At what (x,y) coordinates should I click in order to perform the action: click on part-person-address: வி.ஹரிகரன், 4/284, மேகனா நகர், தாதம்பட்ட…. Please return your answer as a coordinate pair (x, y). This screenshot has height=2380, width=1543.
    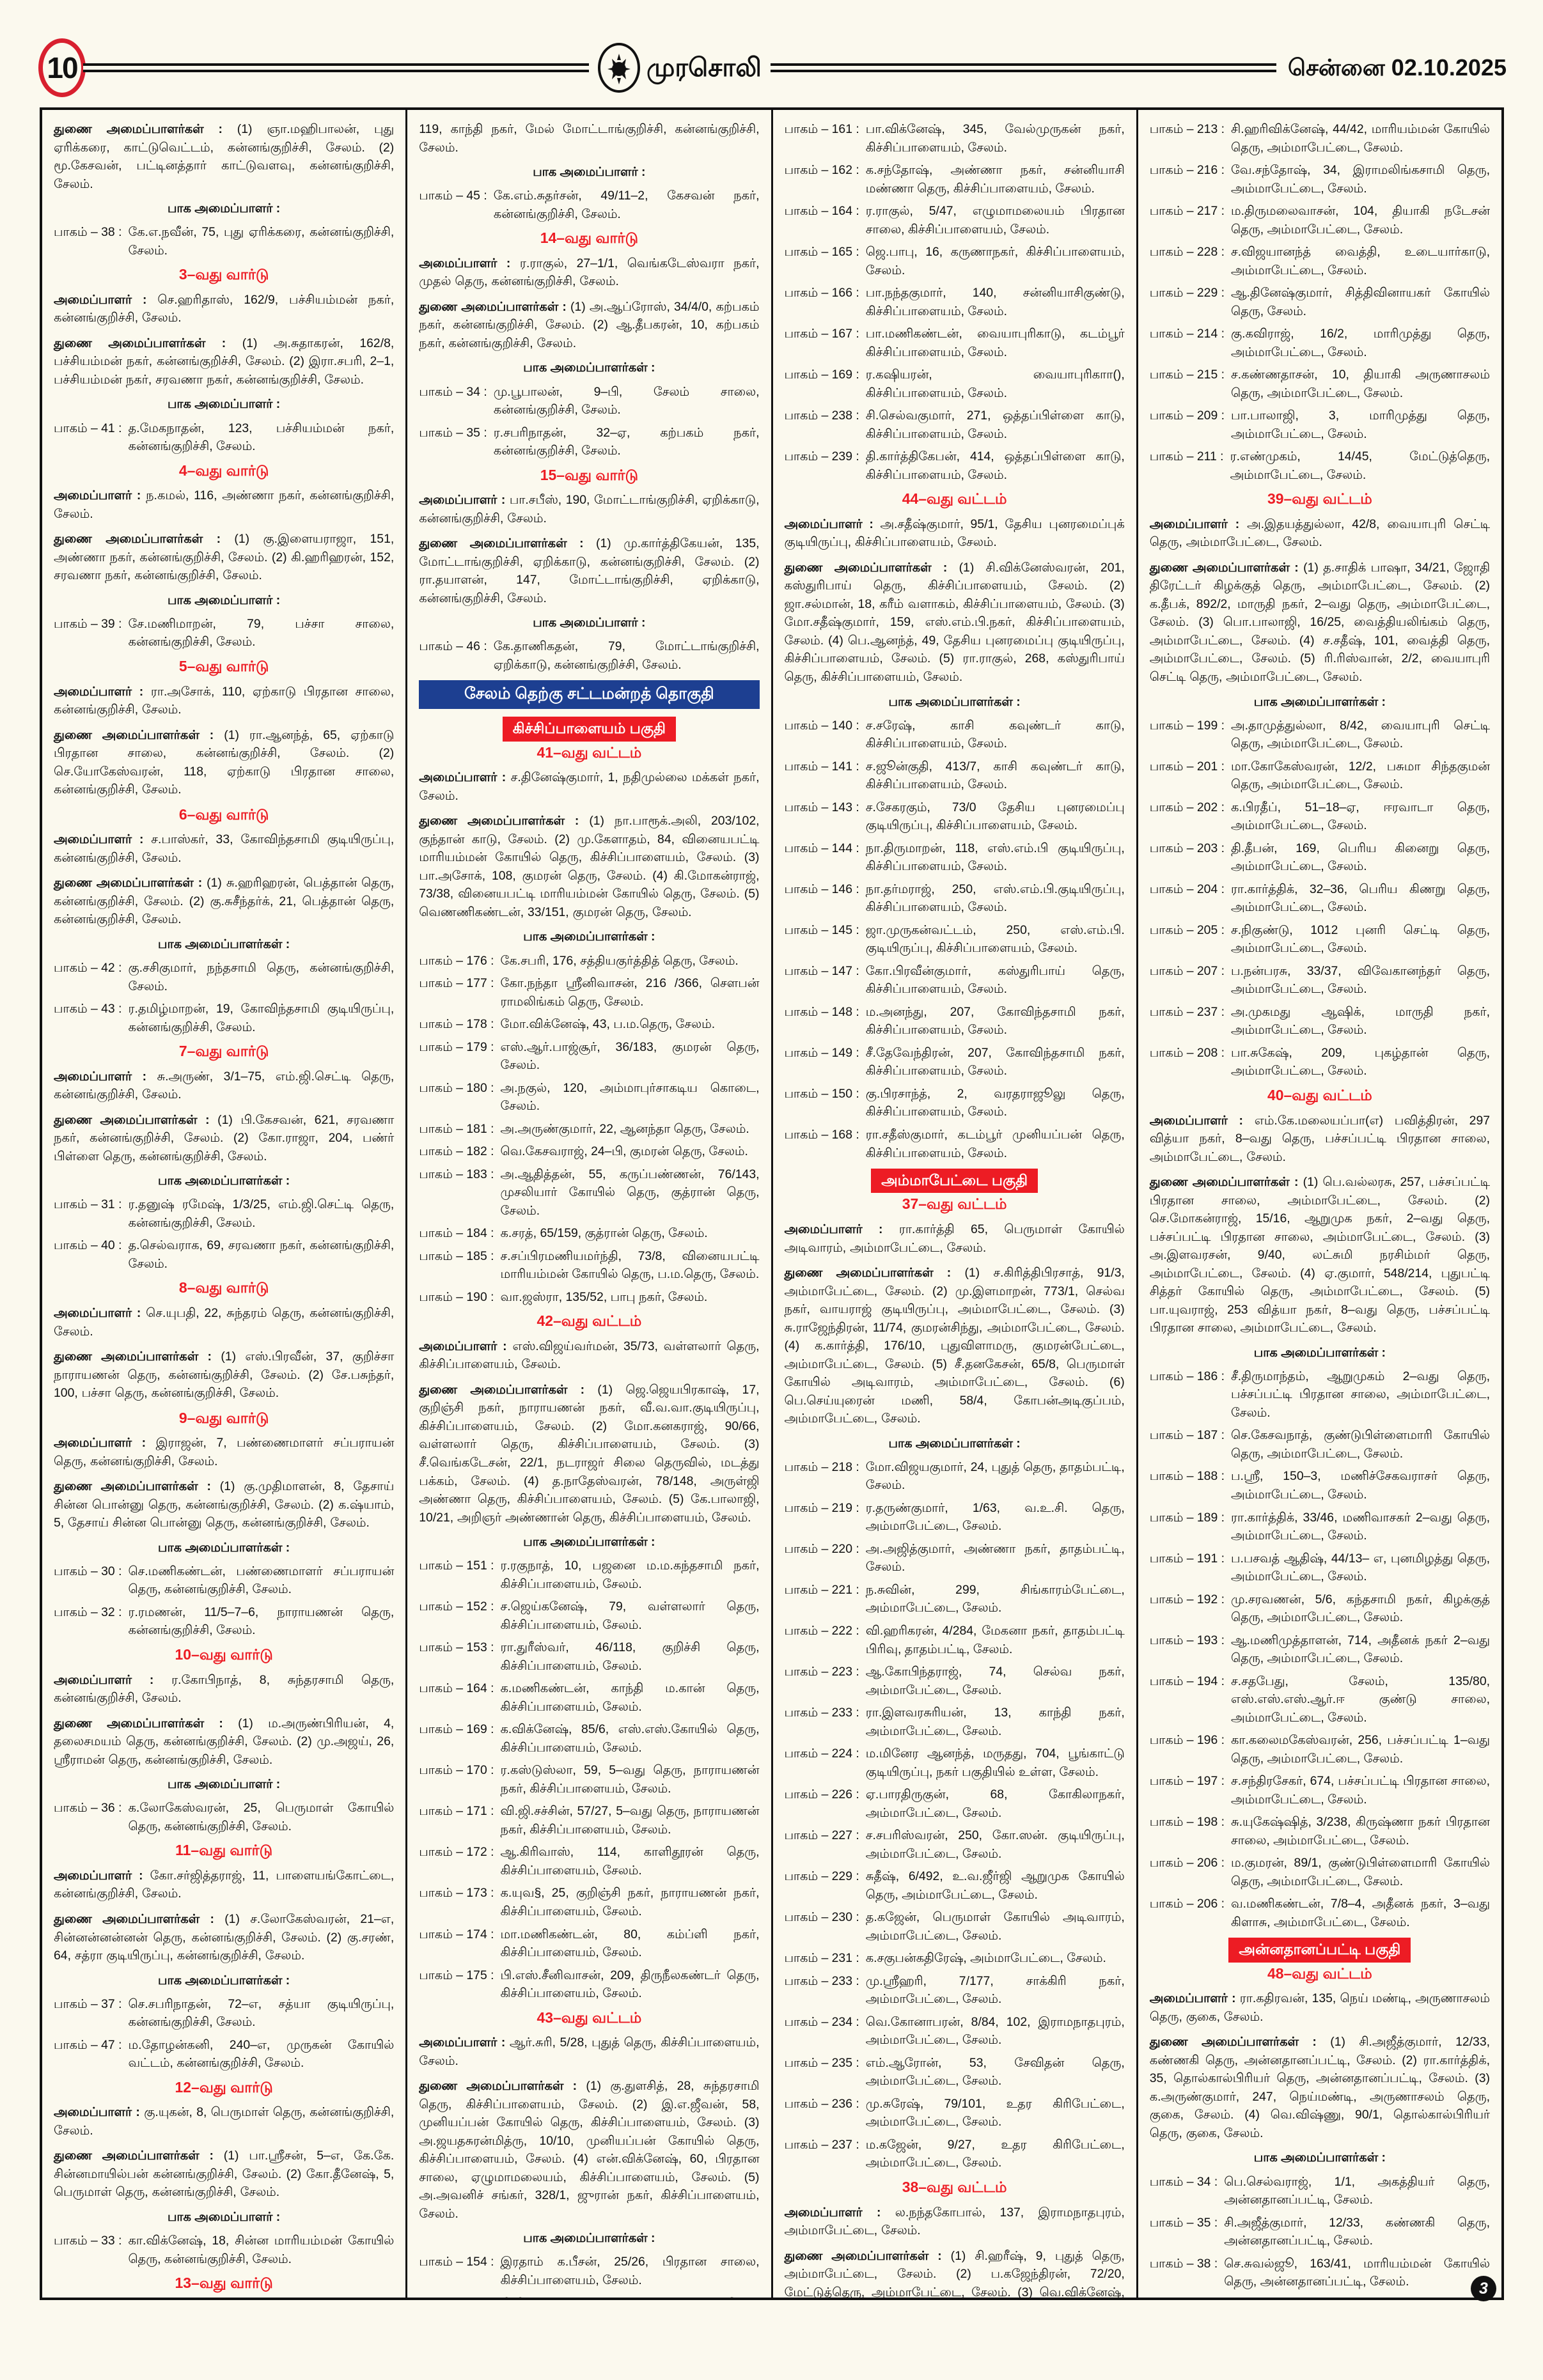
    Looking at the image, I should click on (995, 1640).